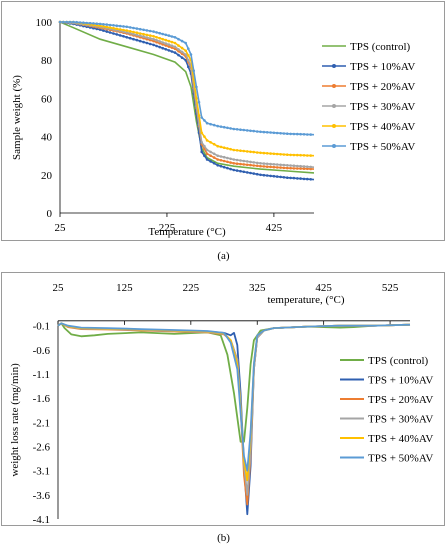  What do you see at coordinates (47, 99) in the screenshot?
I see `chart-a-y-tick-label: 60` at bounding box center [47, 99].